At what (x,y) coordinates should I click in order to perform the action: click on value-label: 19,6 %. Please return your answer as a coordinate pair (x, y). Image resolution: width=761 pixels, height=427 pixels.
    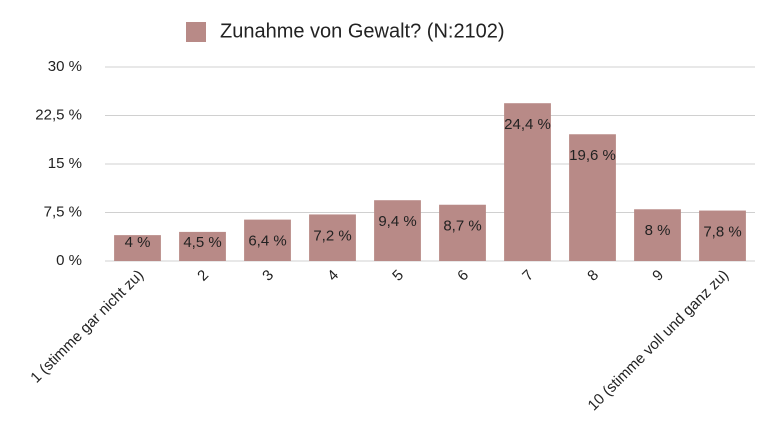
    Looking at the image, I should click on (592, 155).